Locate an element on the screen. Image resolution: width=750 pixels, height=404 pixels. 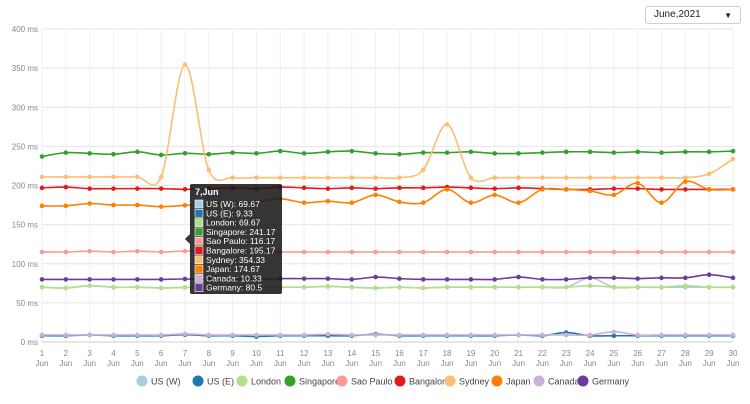
legend-item-sydney: Sydney is located at coordinates (467, 381).